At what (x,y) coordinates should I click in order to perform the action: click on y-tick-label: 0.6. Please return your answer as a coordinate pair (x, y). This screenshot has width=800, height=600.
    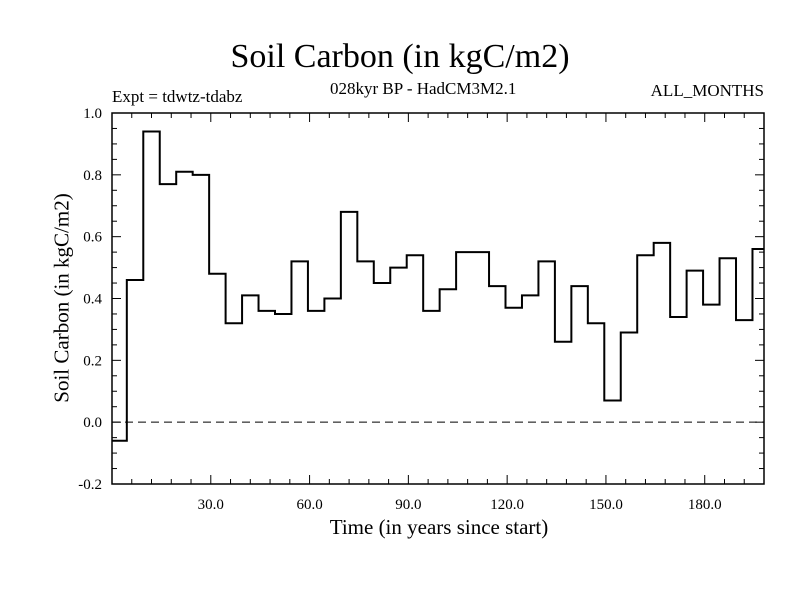
    Looking at the image, I should click on (92, 238).